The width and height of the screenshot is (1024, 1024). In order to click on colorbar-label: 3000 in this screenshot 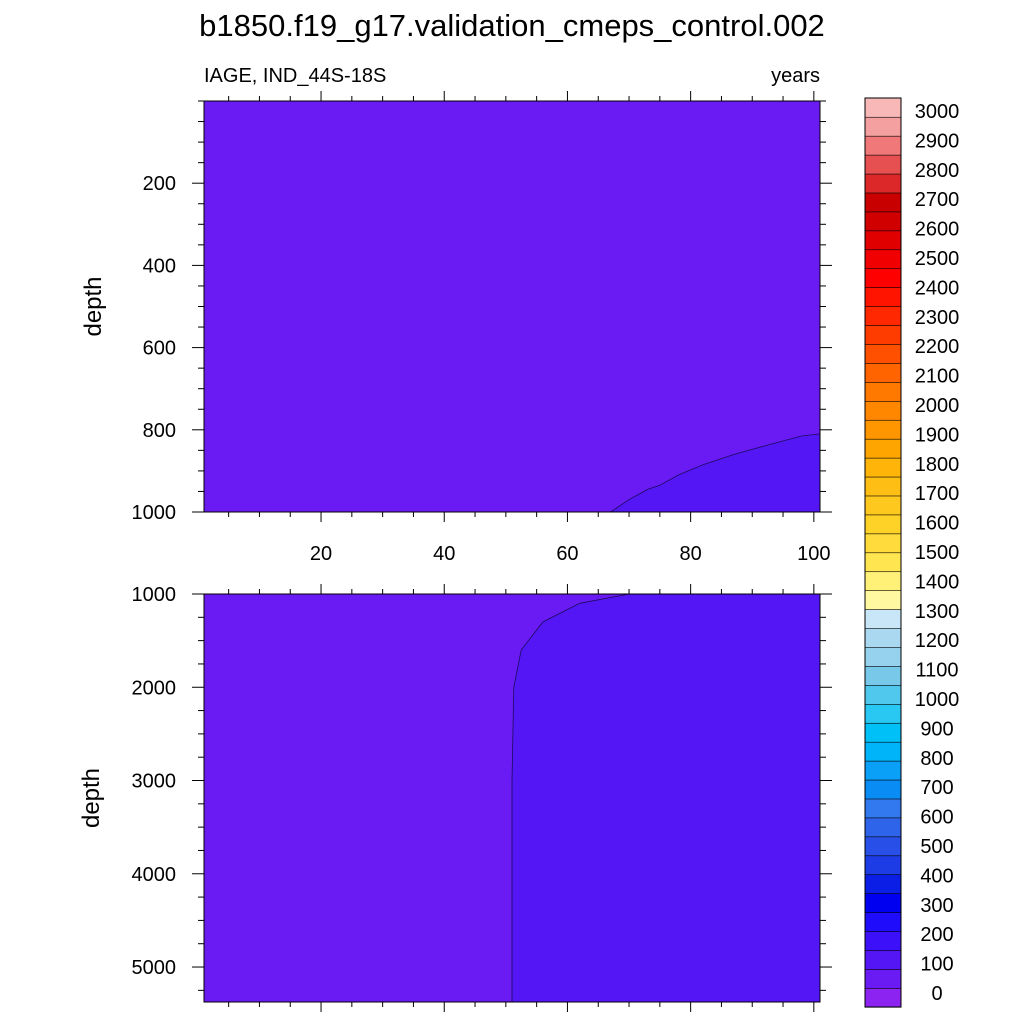, I will do `click(937, 112)`.